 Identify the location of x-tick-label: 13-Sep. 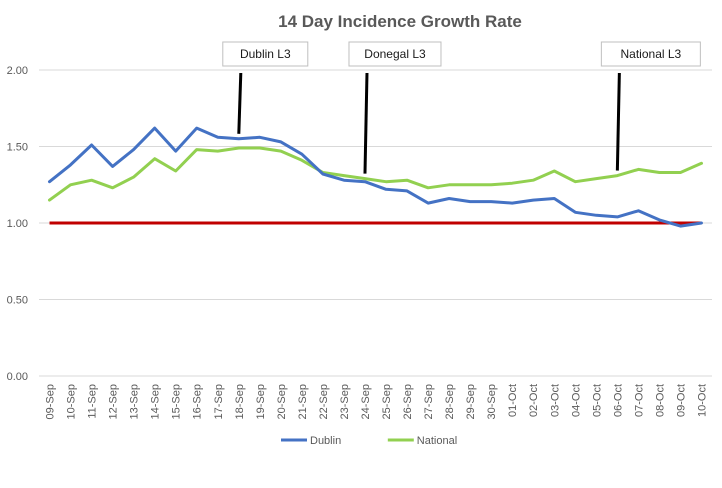
(135, 401).